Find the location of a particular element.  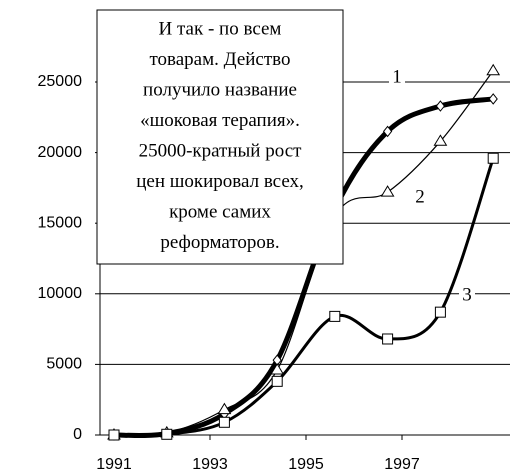

y-tick-label: 25000 is located at coordinates (60, 81).